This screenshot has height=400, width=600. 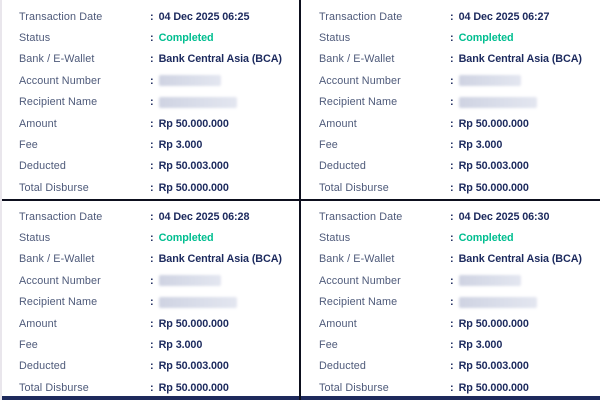 I want to click on detail-row-status: Status : Completed, so click(x=159, y=237).